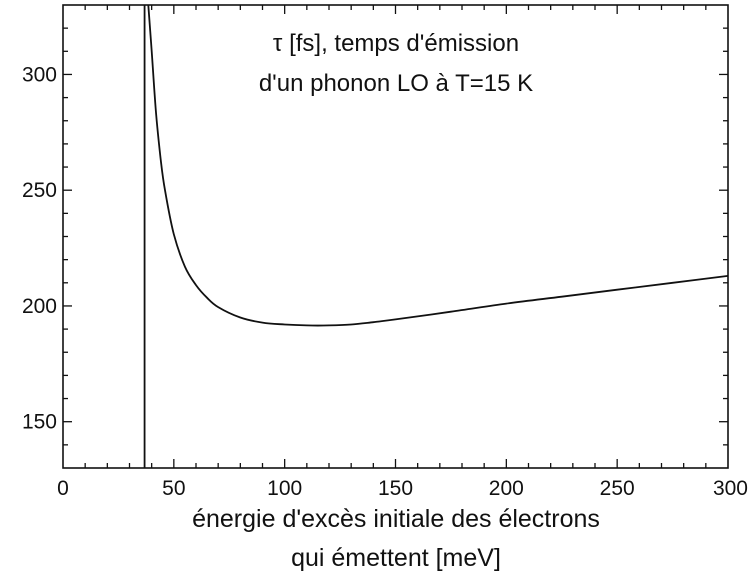  Describe the element at coordinates (39, 74) in the screenshot. I see `y-tick-label: 300` at that location.